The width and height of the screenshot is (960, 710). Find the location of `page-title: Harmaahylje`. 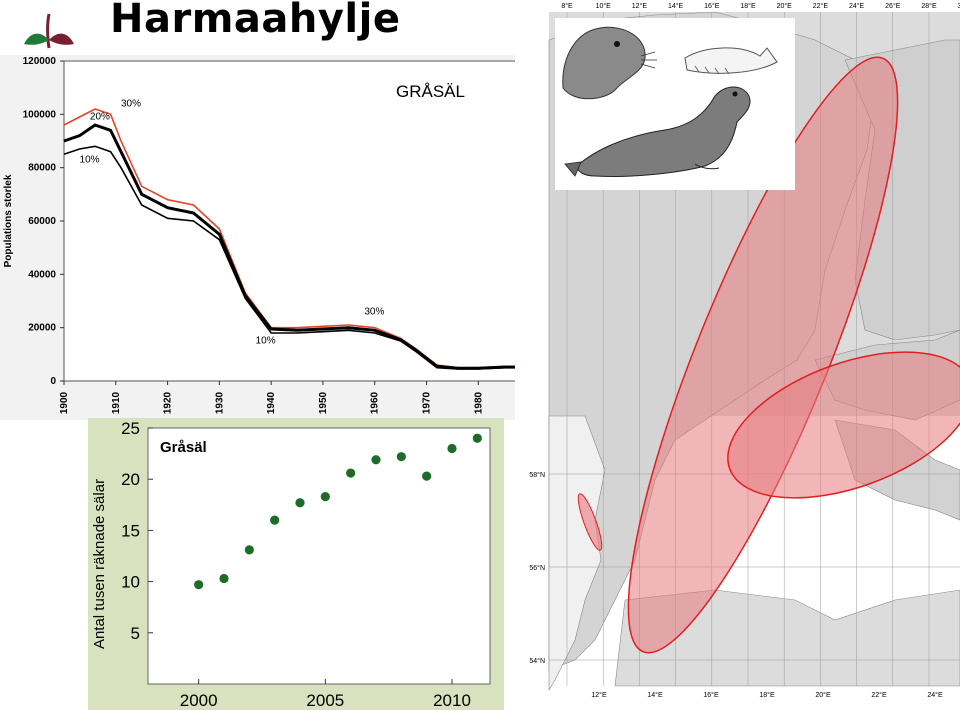

page-title: Harmaahylje is located at coordinates (255, 21).